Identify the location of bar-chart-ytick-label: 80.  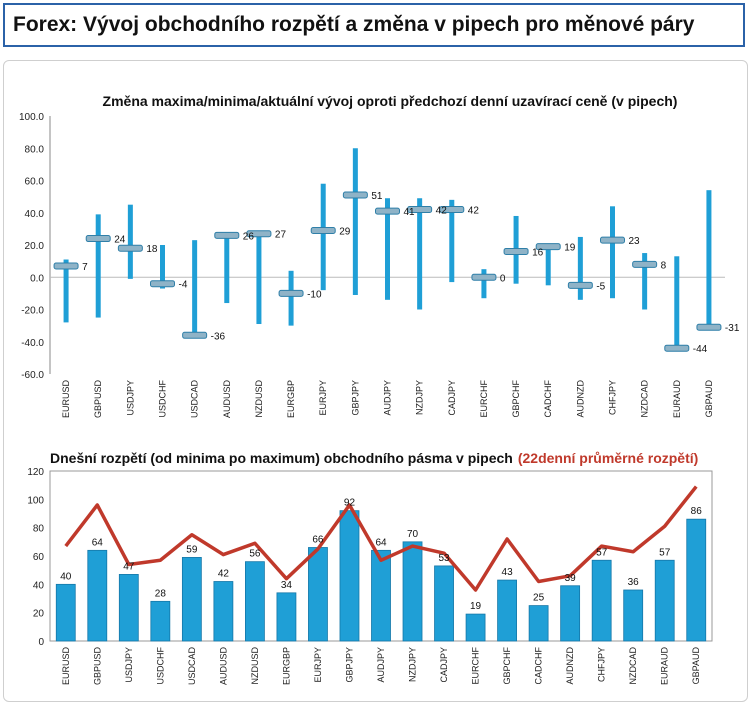
(39, 529).